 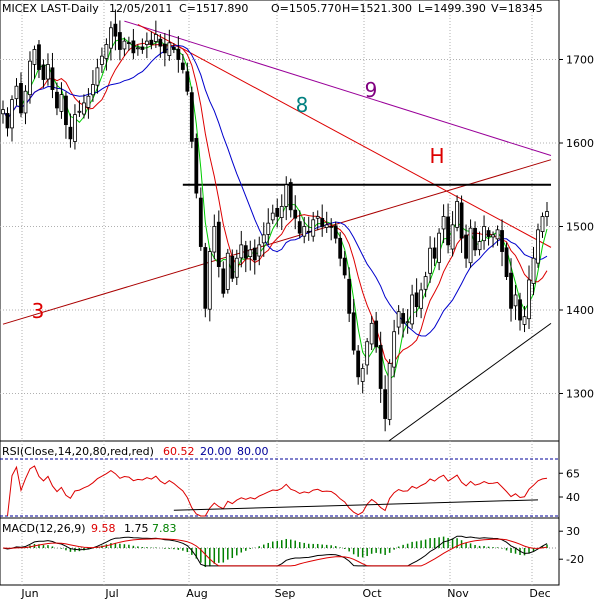 What do you see at coordinates (136, 528) in the screenshot?
I see `macd-signal-value: 1.75` at bounding box center [136, 528].